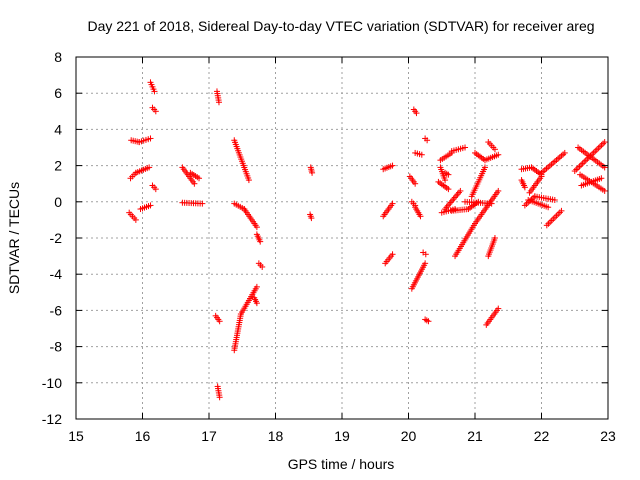 The image size is (640, 480). Describe the element at coordinates (475, 436) in the screenshot. I see `x-tick-label: 21` at that location.